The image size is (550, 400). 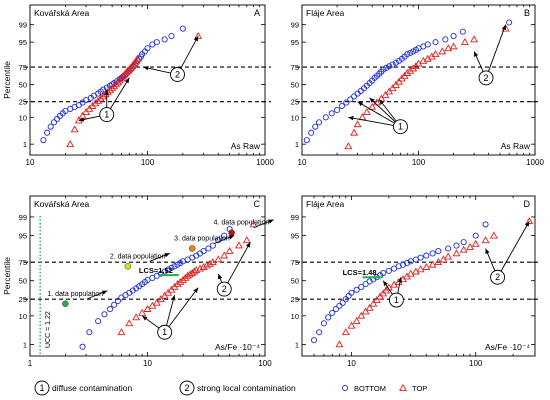 What do you see at coordinates (527, 13) in the screenshot?
I see `panel-letter: B` at bounding box center [527, 13].